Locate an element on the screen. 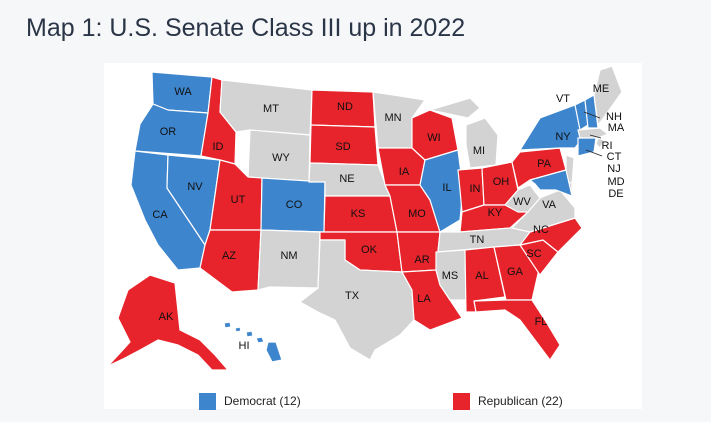 This screenshot has width=711, height=422. state-label-hi: HI is located at coordinates (244, 346).